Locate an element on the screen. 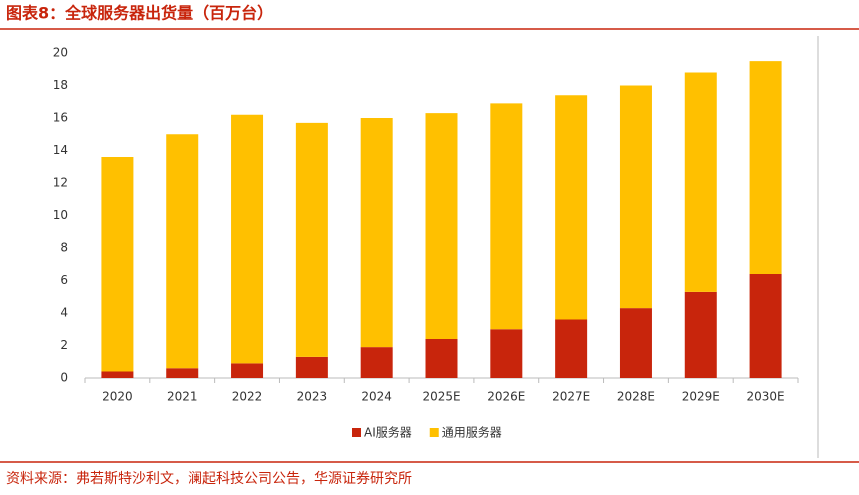  y-tick-label: 8 is located at coordinates (64, 248).